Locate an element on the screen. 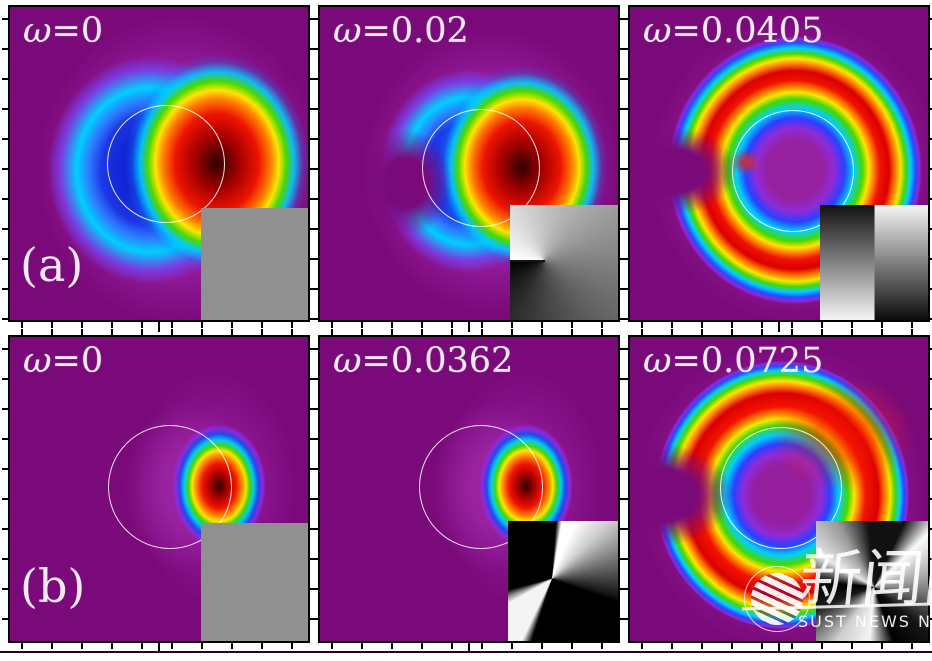 The height and width of the screenshot is (661, 932). omega-label: ω=0.0725 is located at coordinates (733, 361).